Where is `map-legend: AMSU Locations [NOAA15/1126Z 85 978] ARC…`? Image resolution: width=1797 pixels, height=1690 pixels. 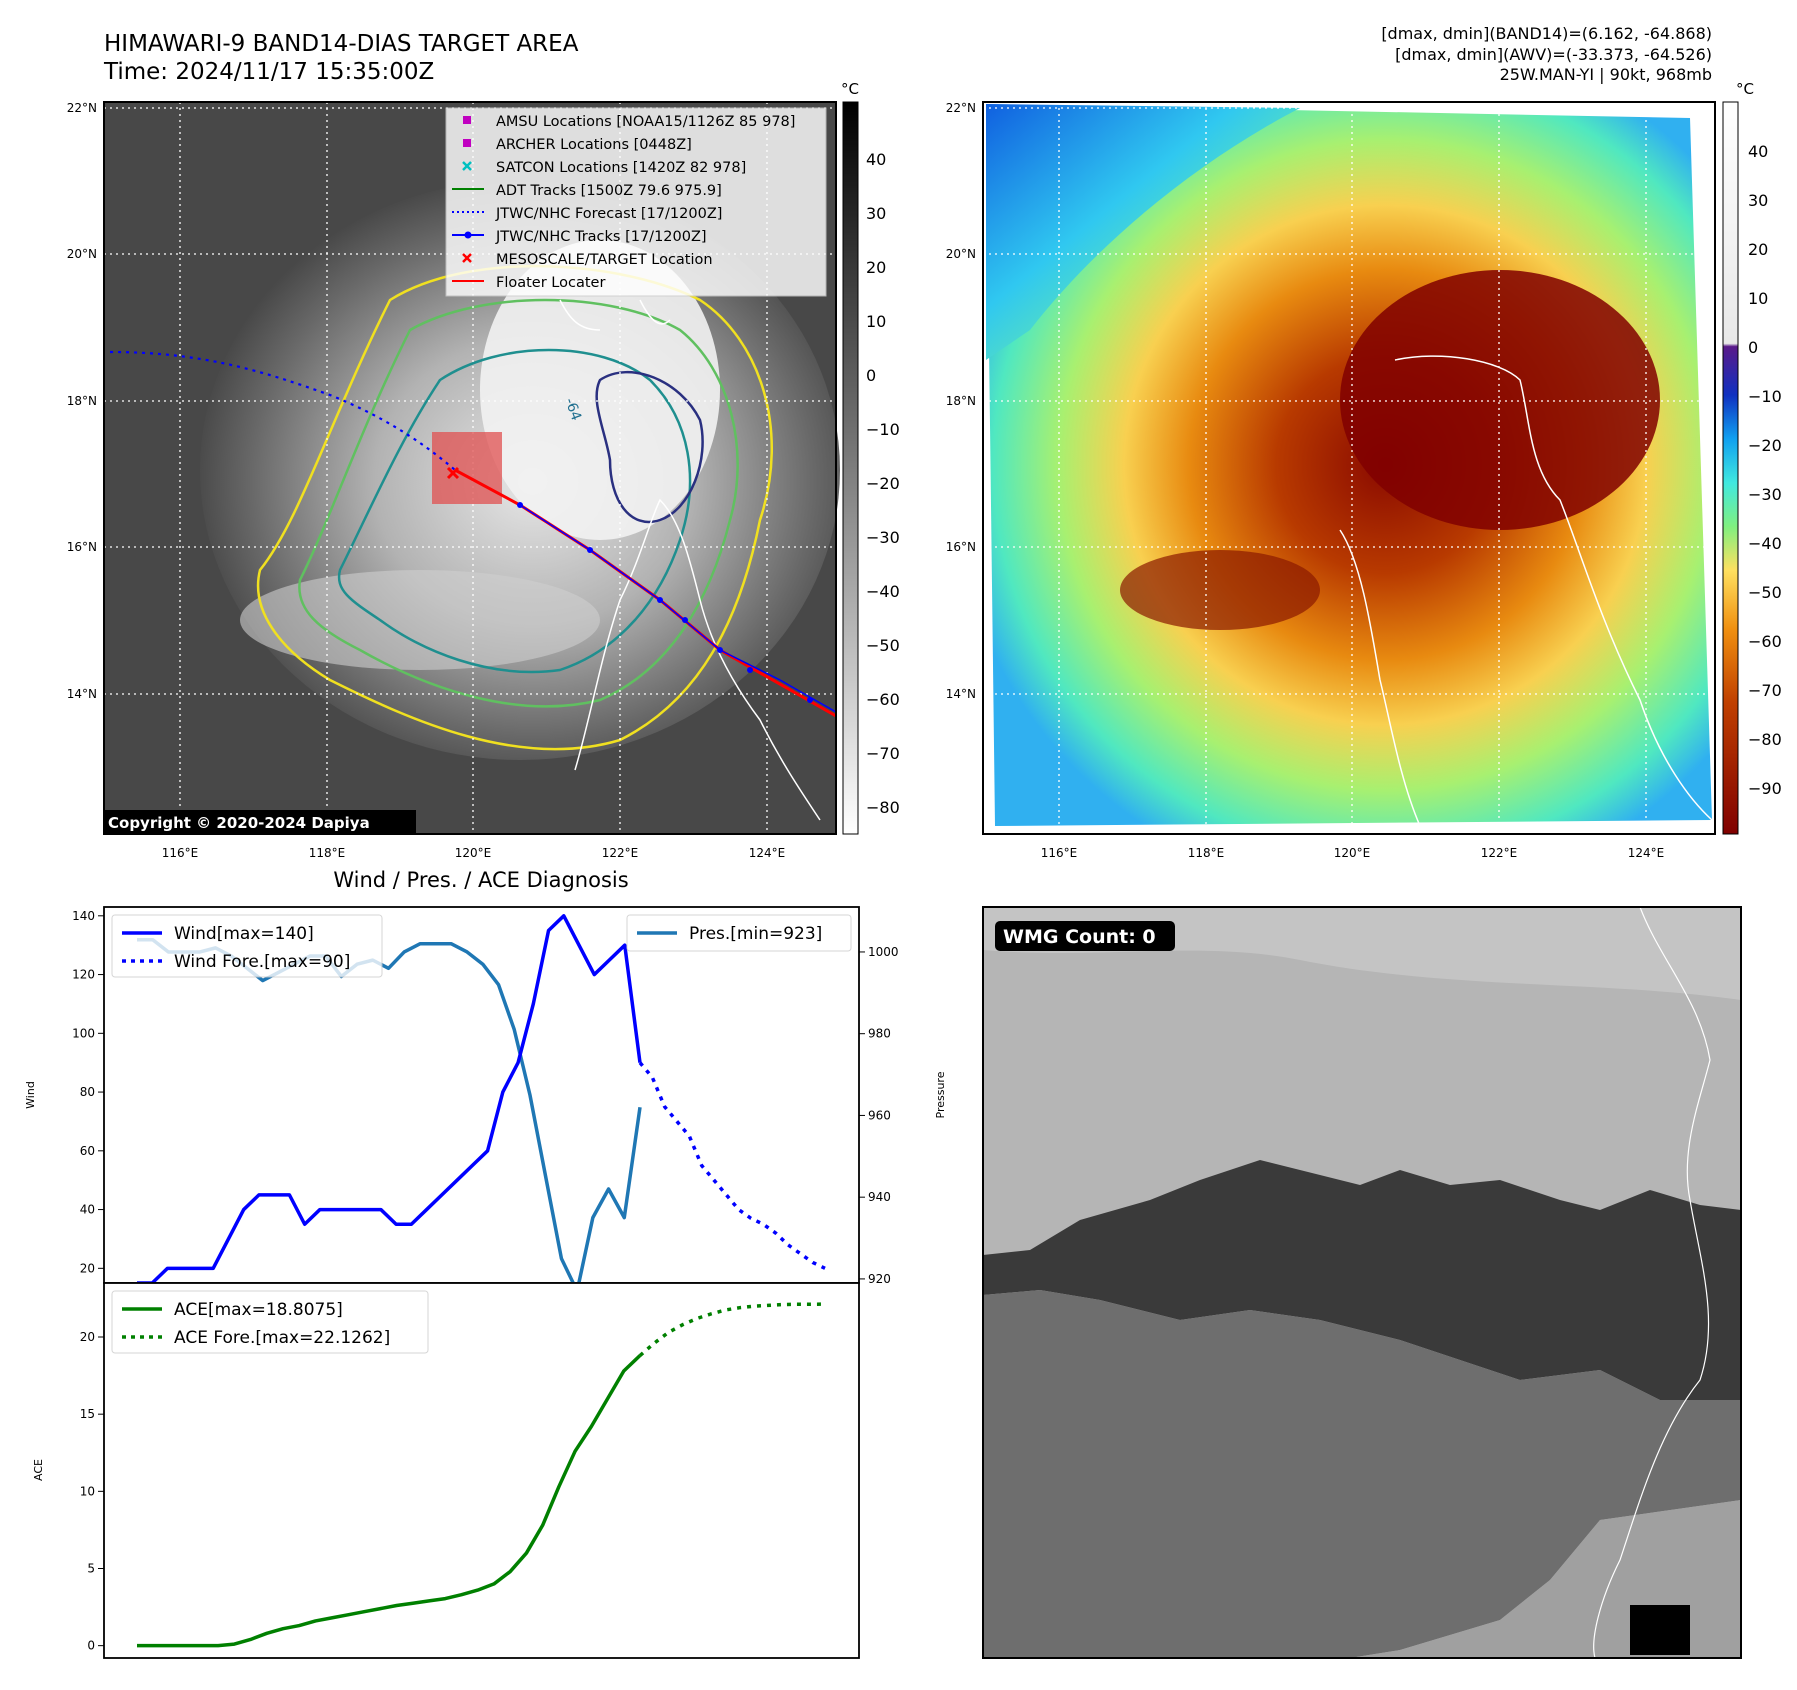
map-legend: AMSU Locations [NOAA15/1126Z 85 978] ARC… is located at coordinates (636, 202).